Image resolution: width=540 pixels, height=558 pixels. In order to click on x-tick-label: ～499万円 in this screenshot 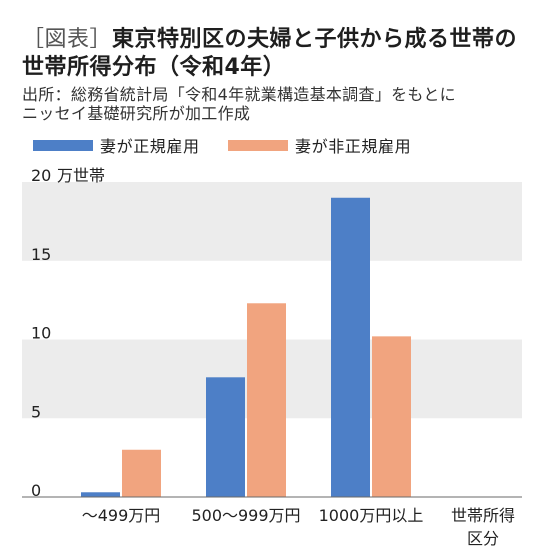, I will do `click(121, 515)`.